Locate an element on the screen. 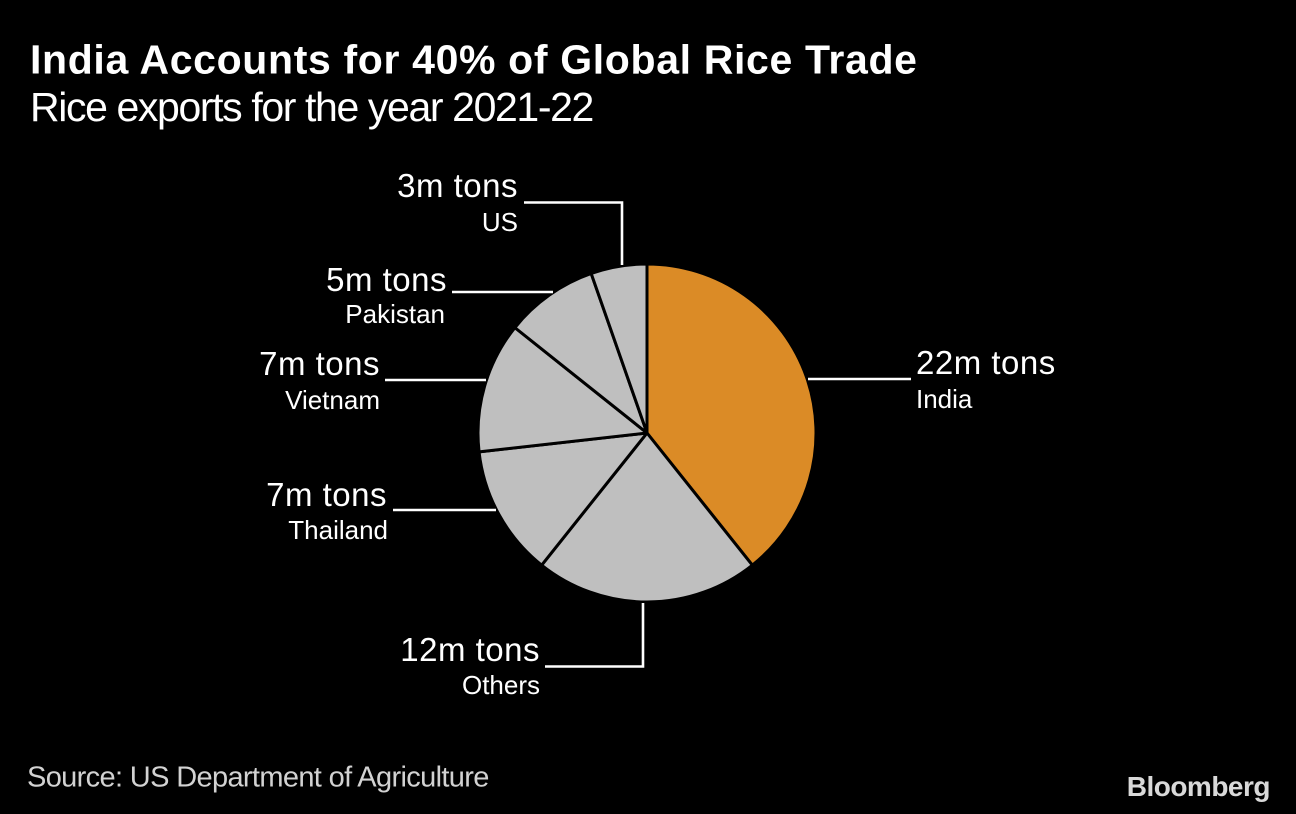 Image resolution: width=1296 pixels, height=814 pixels. svg-text: 12m tons is located at coordinates (470, 649).